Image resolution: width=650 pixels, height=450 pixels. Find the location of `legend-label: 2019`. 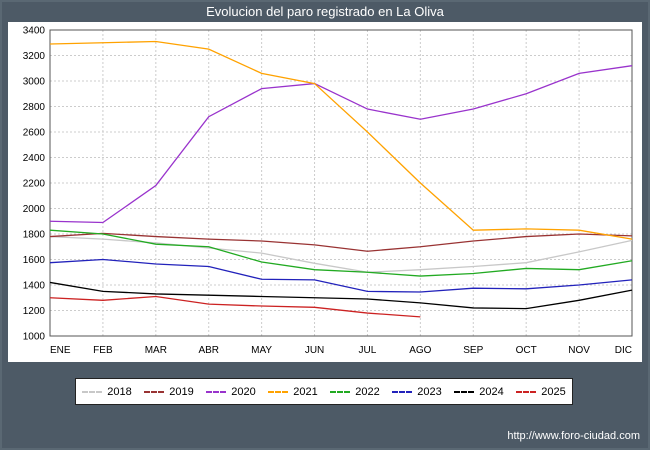

legend-label: 2019 is located at coordinates (181, 391).